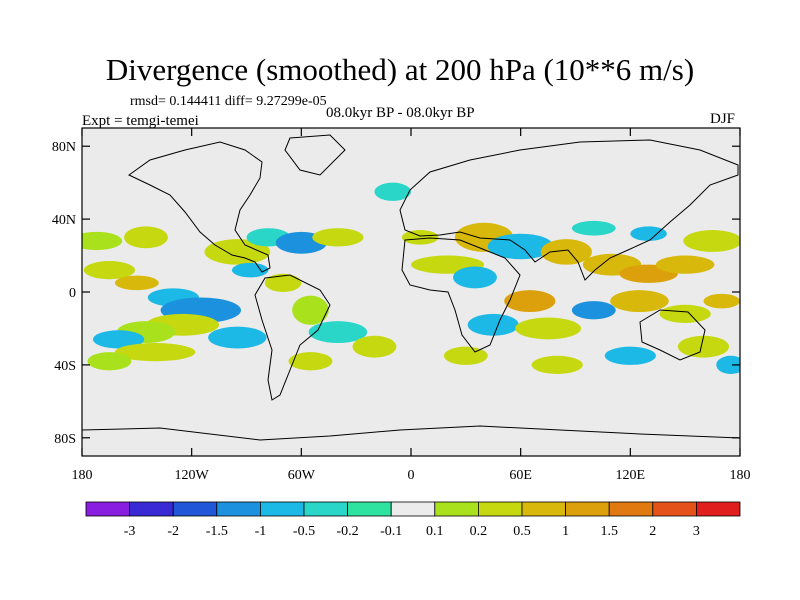 The image size is (800, 600). Describe the element at coordinates (64, 147) in the screenshot. I see `lat-tick-label: 80N` at that location.